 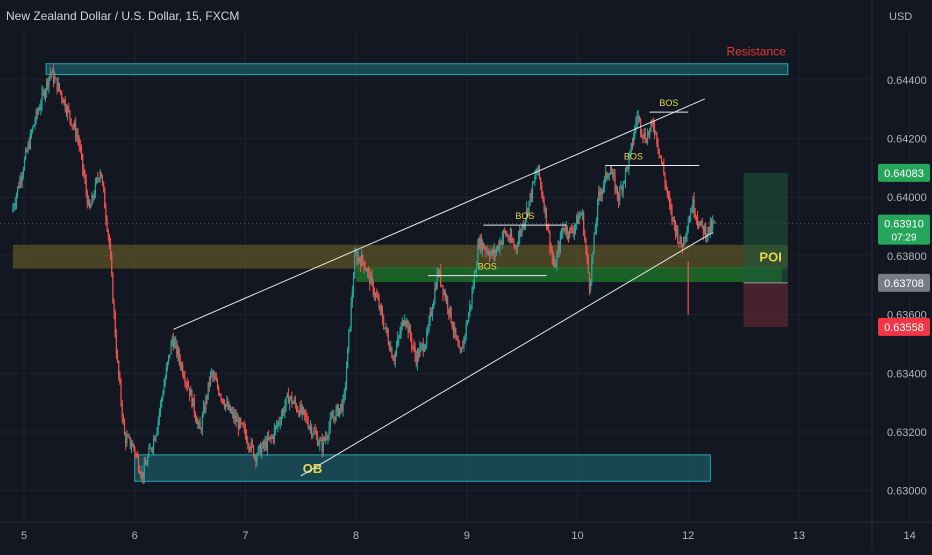 I want to click on price-badge-countdown: 07:29, so click(x=903, y=238).